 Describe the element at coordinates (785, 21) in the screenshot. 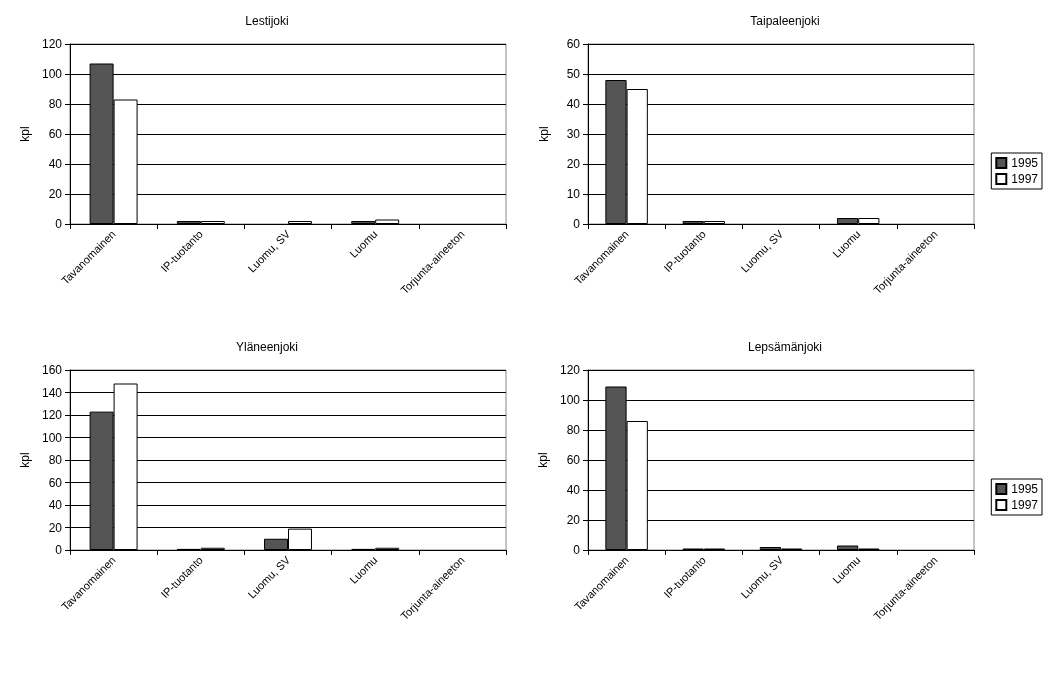

I see `chart-title: Taipaleenjoki` at that location.